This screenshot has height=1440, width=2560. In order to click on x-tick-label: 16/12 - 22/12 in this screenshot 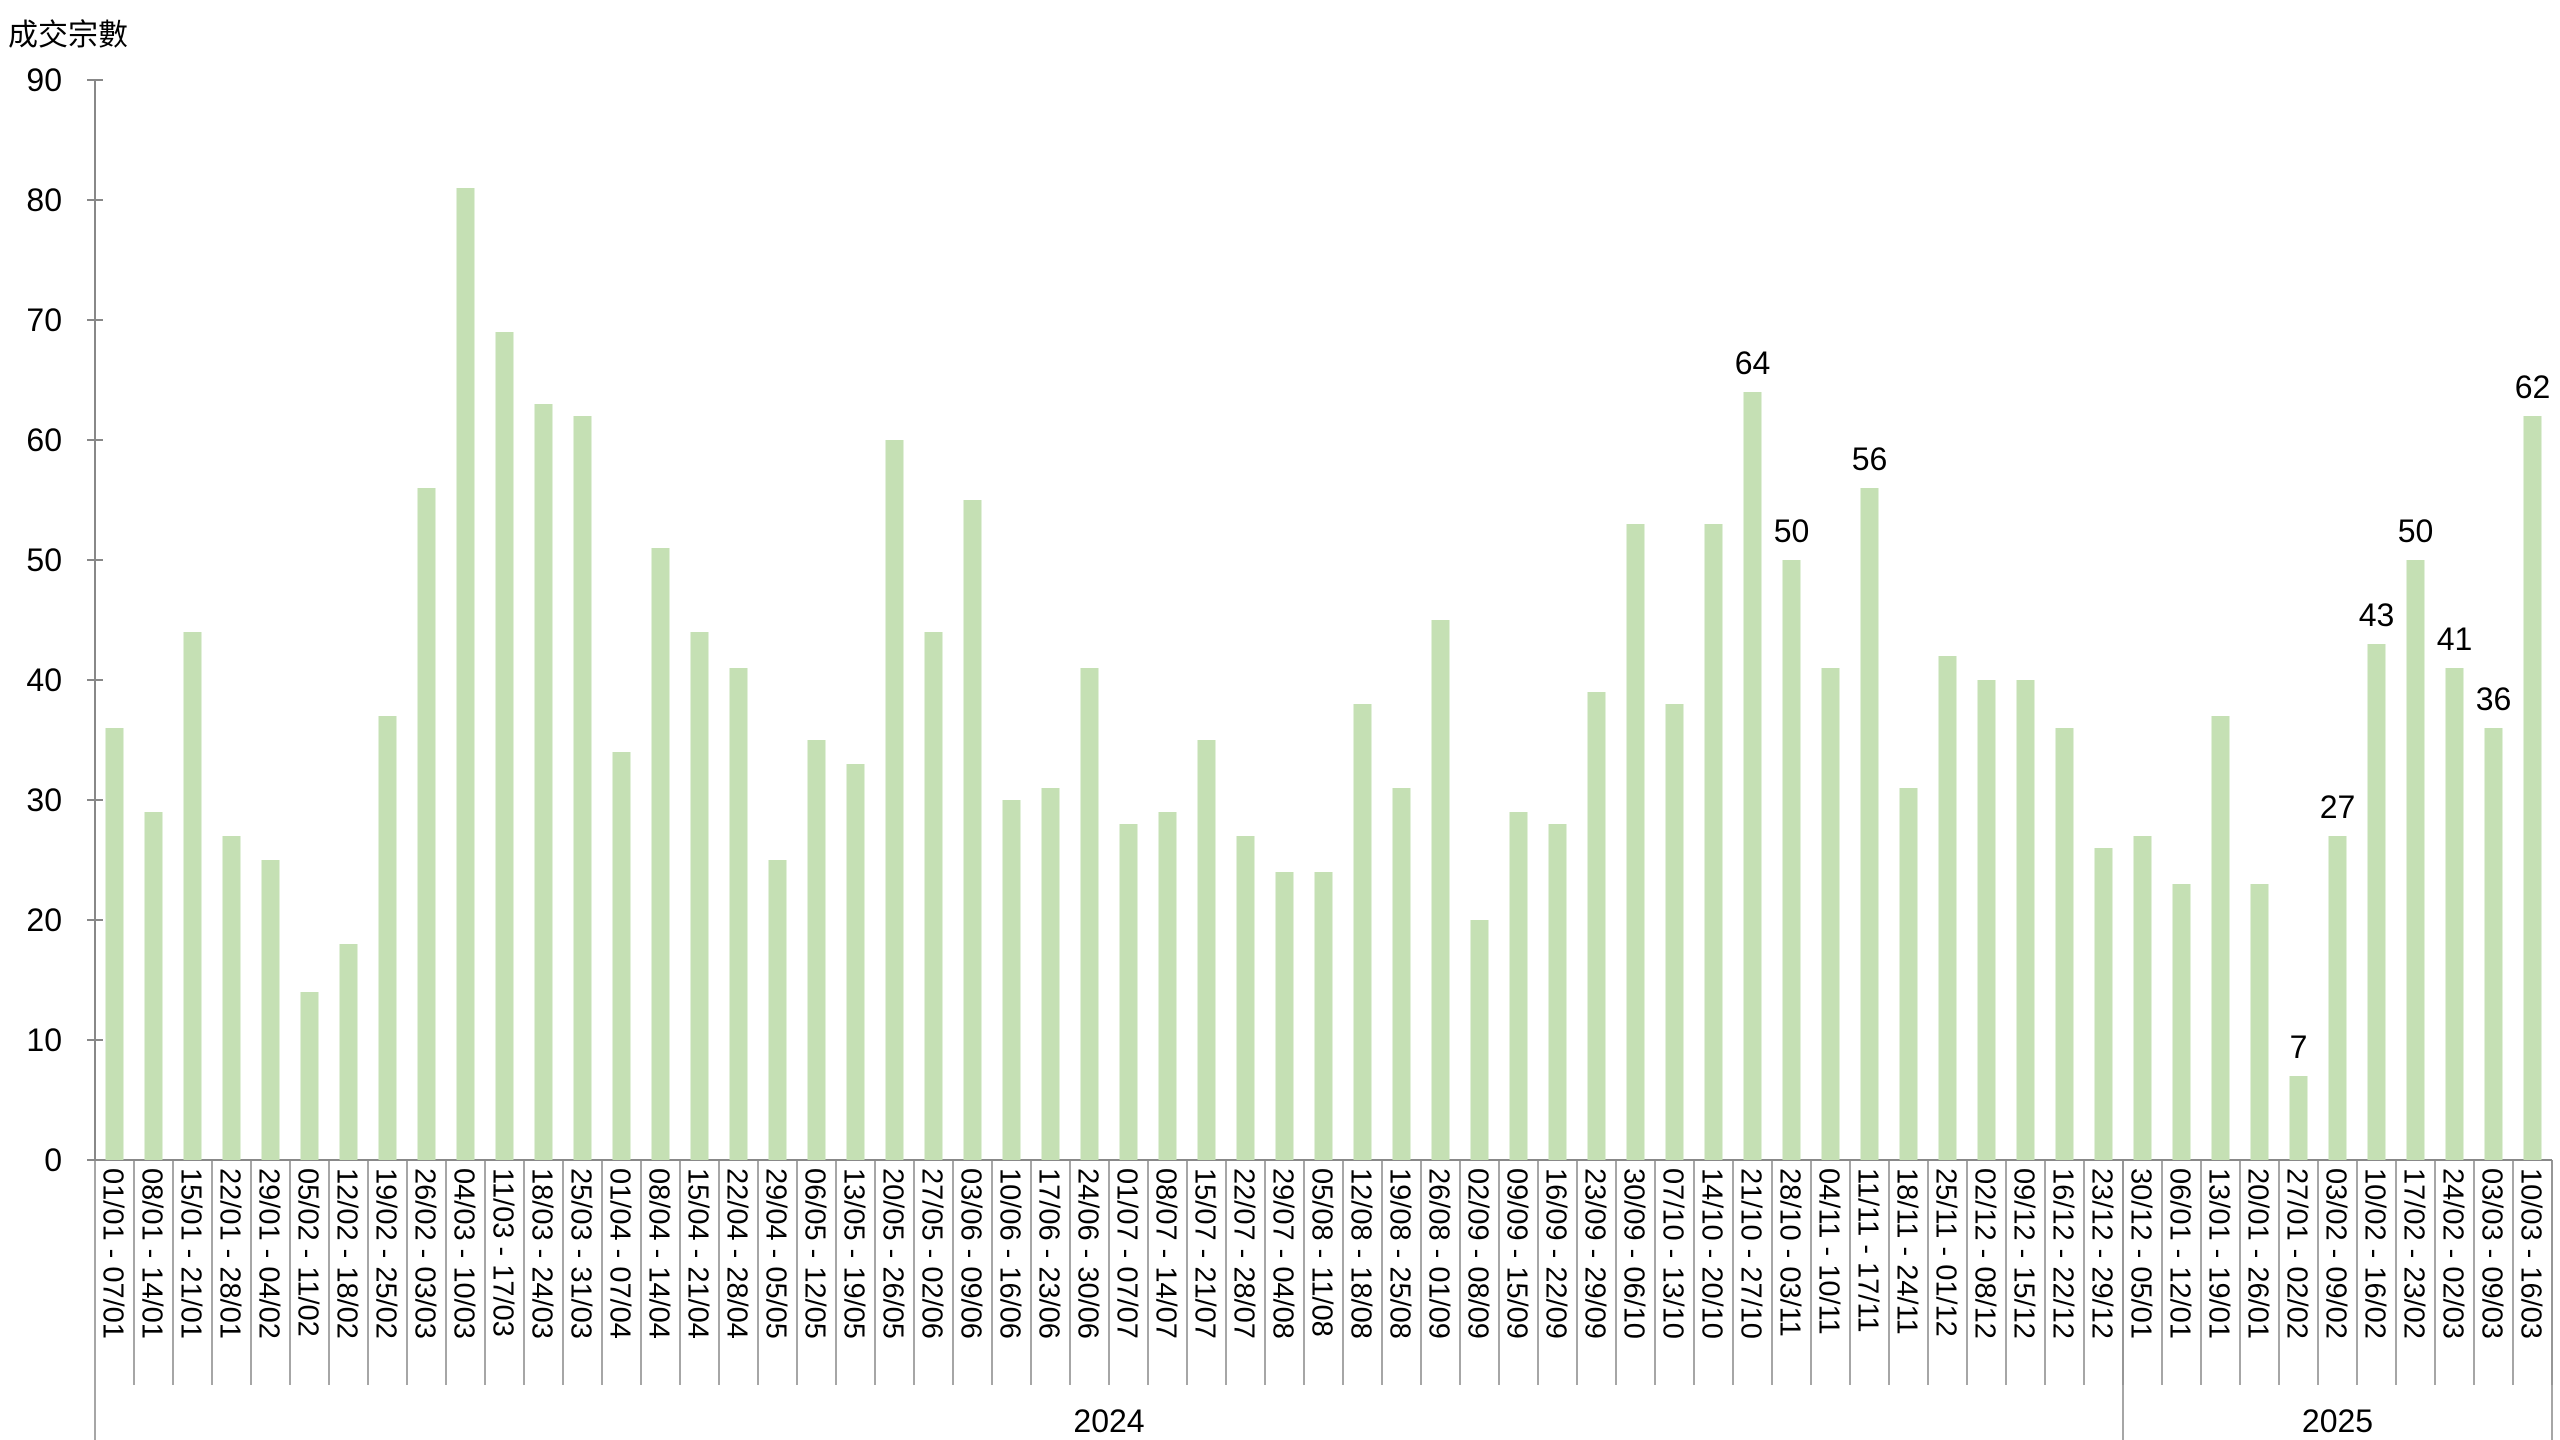, I will do `click(2063, 1253)`.